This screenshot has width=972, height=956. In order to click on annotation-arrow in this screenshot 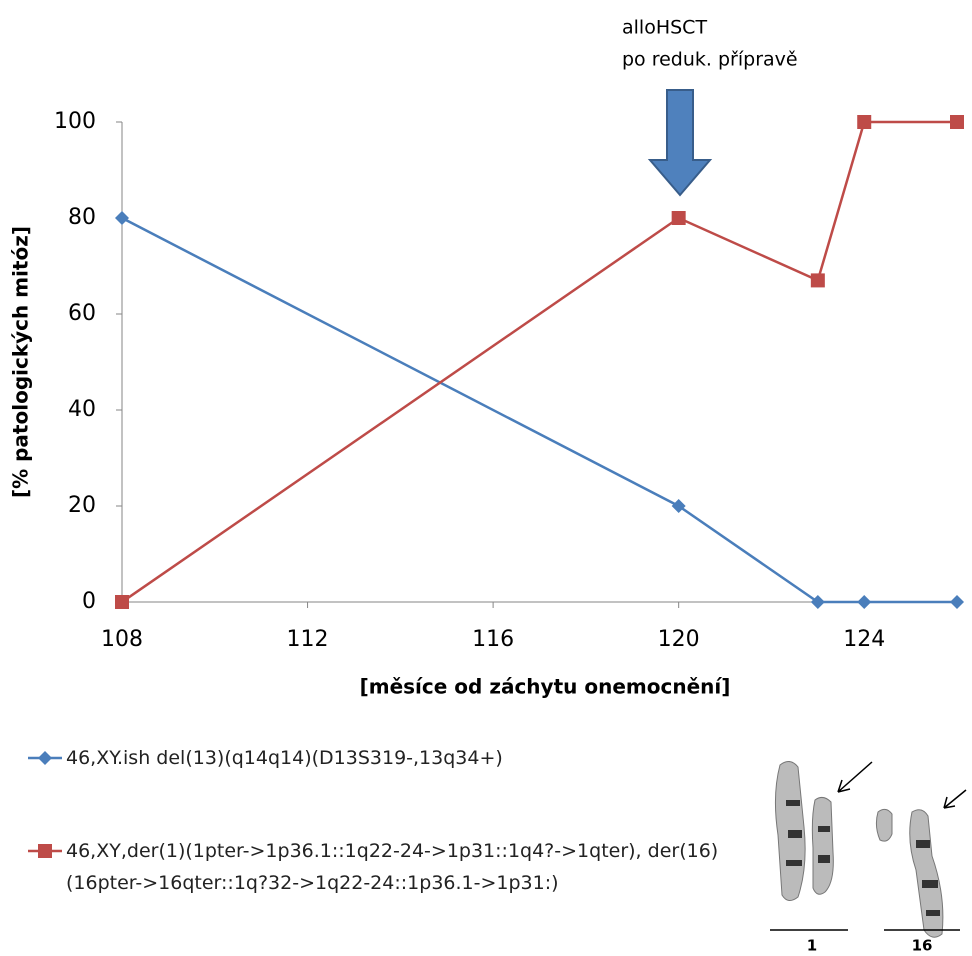, I will do `click(680, 143)`.